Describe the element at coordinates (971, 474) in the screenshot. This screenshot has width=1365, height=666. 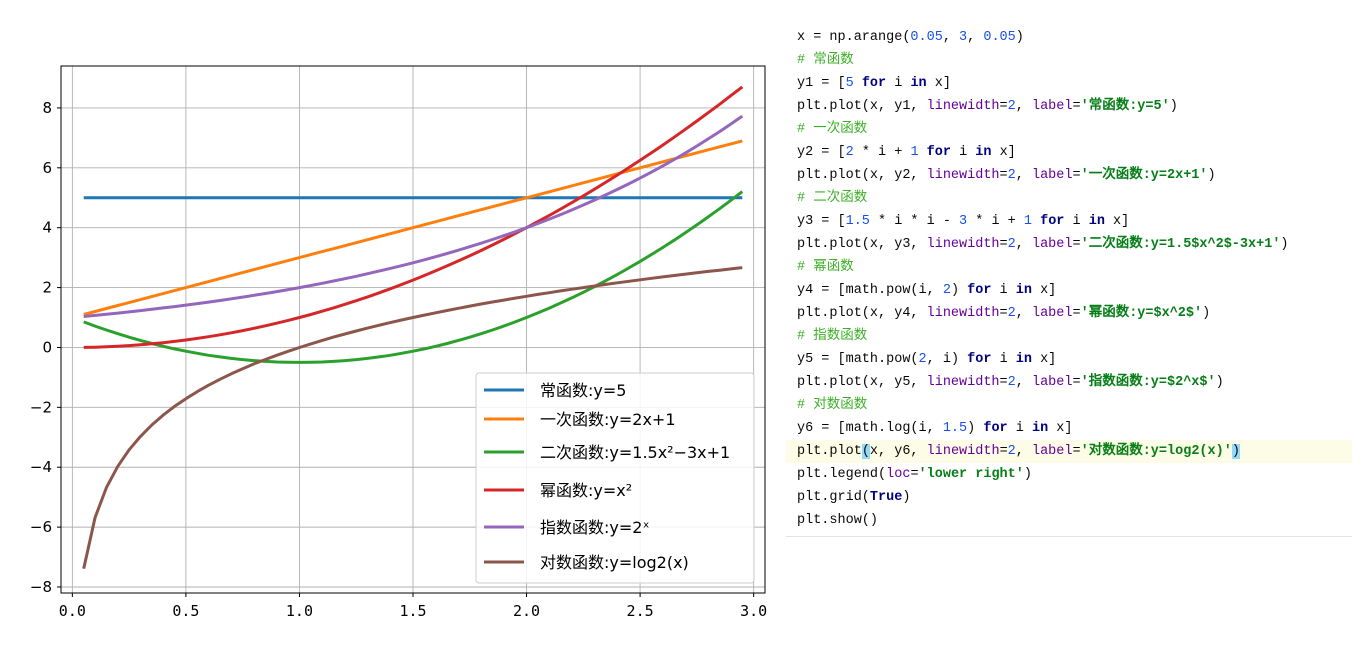
I see `code-token: 'lower right'` at that location.